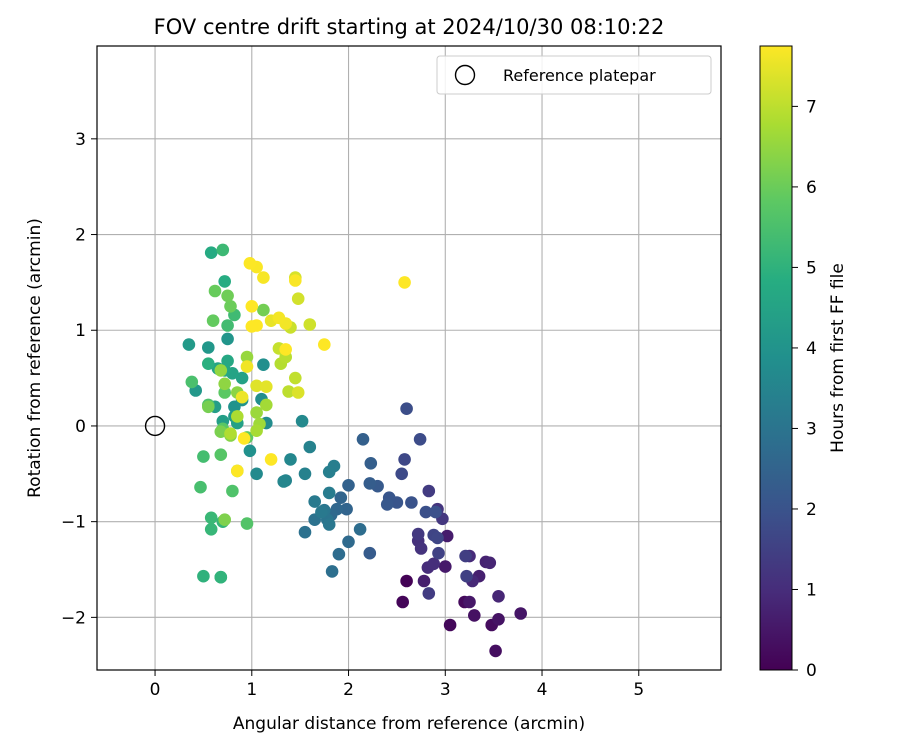 This screenshot has height=750, width=900. What do you see at coordinates (579, 75) in the screenshot?
I see `legend-entry: Reference platepar` at bounding box center [579, 75].